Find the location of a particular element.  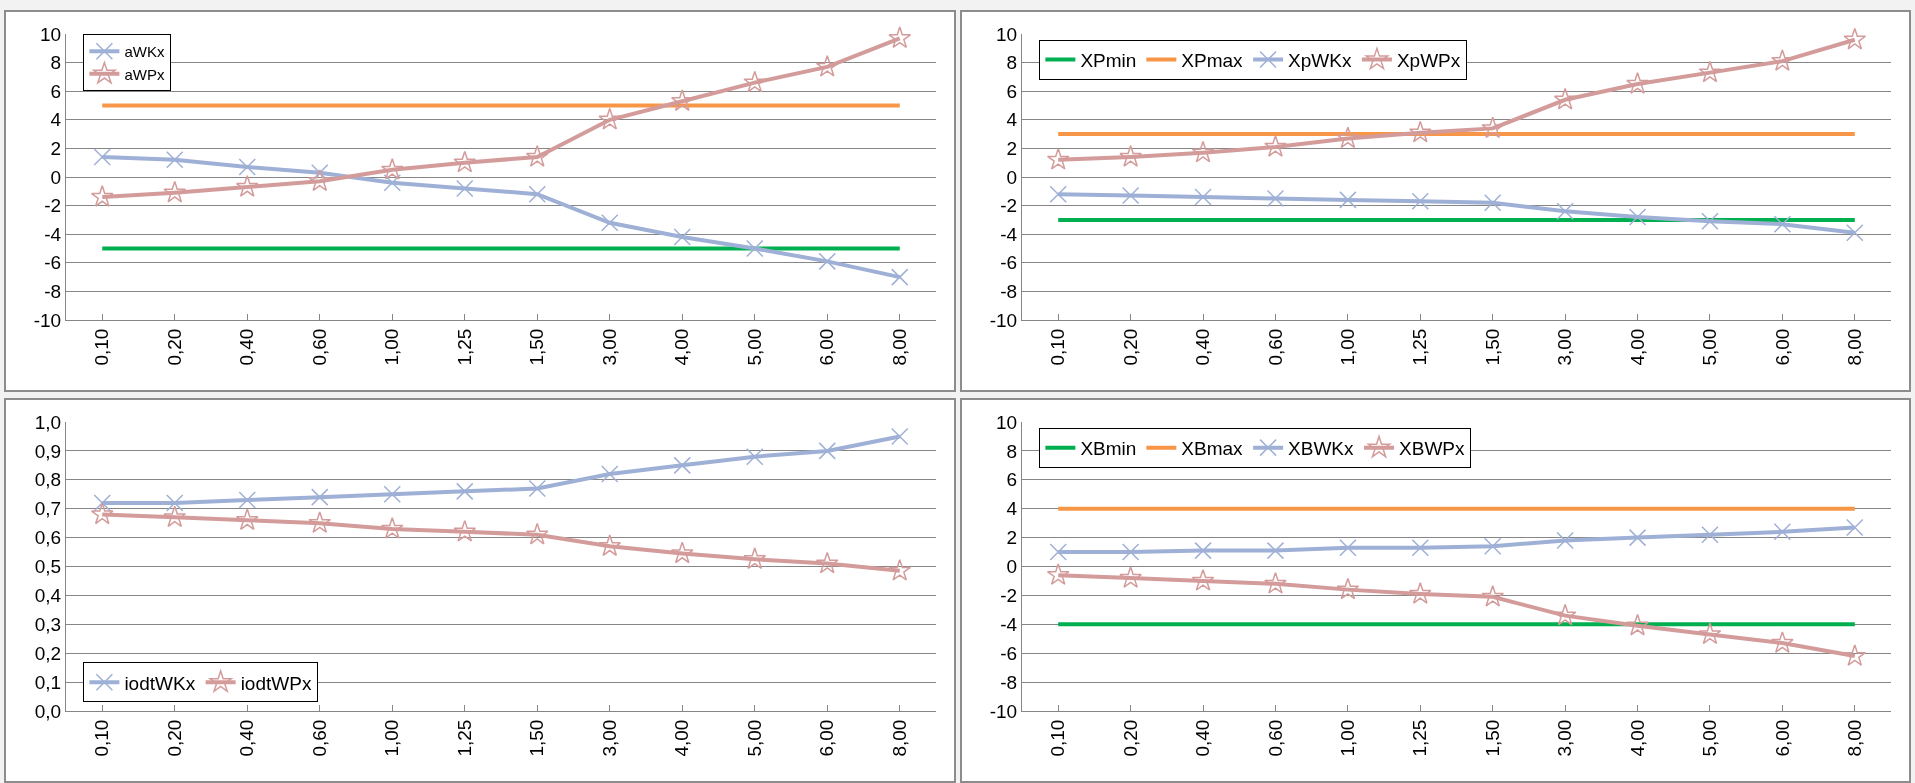

legend-label: aWPx is located at coordinates (144, 74).